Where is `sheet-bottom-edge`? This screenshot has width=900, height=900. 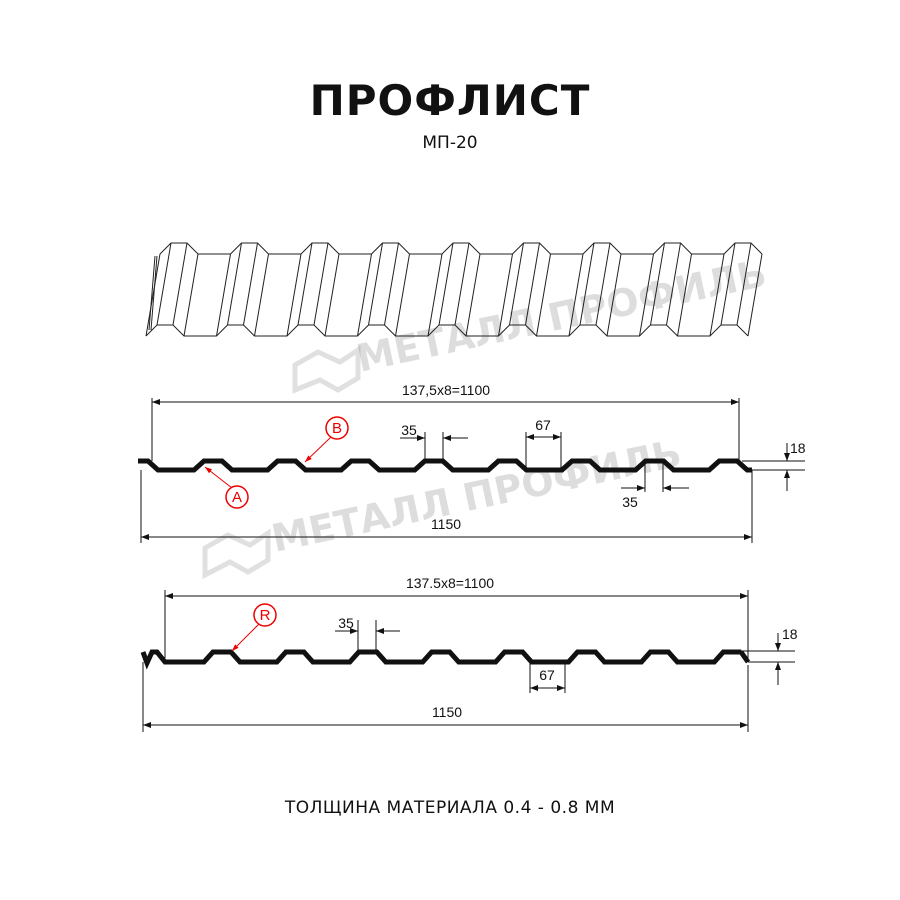
sheet-bottom-edge is located at coordinates (447, 330).